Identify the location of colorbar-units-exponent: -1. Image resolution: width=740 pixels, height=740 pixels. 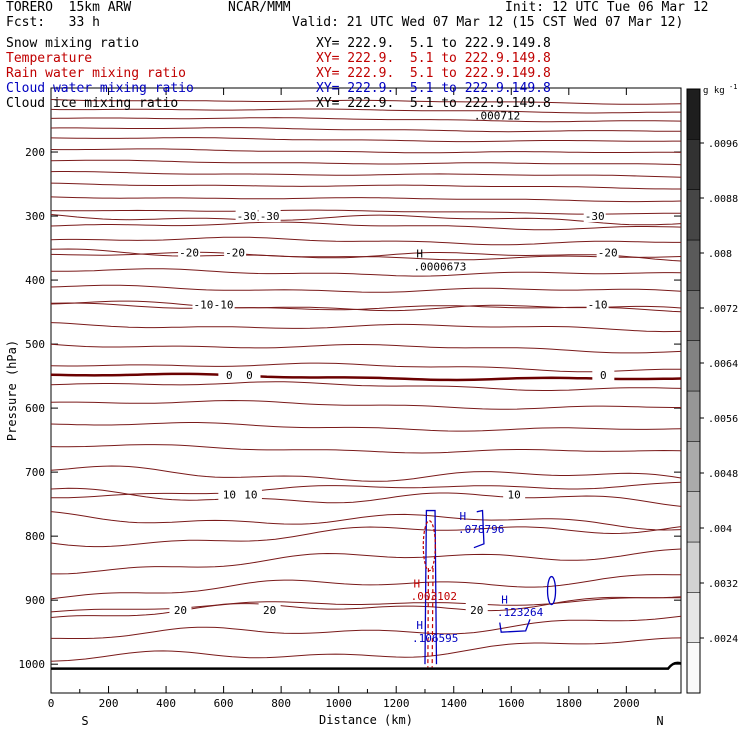
(733, 87).